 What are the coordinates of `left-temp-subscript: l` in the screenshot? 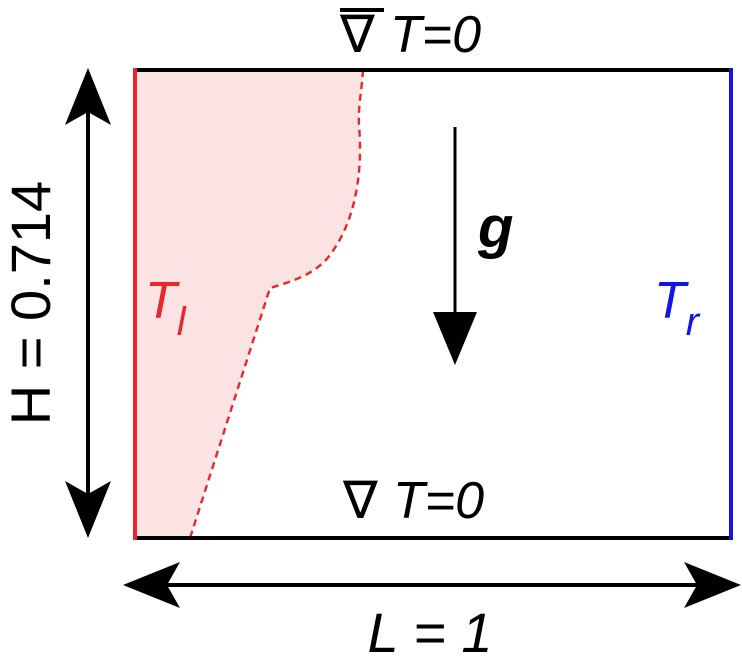 It's located at (182, 322).